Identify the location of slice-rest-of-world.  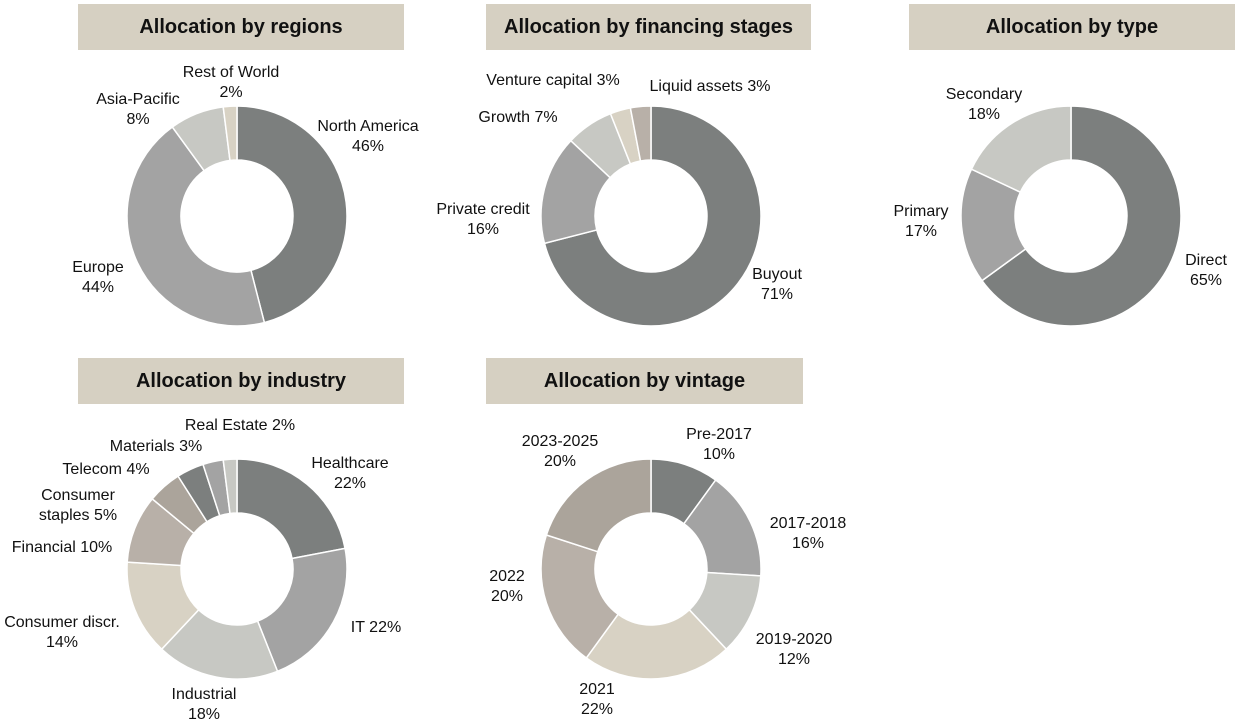
(230, 133).